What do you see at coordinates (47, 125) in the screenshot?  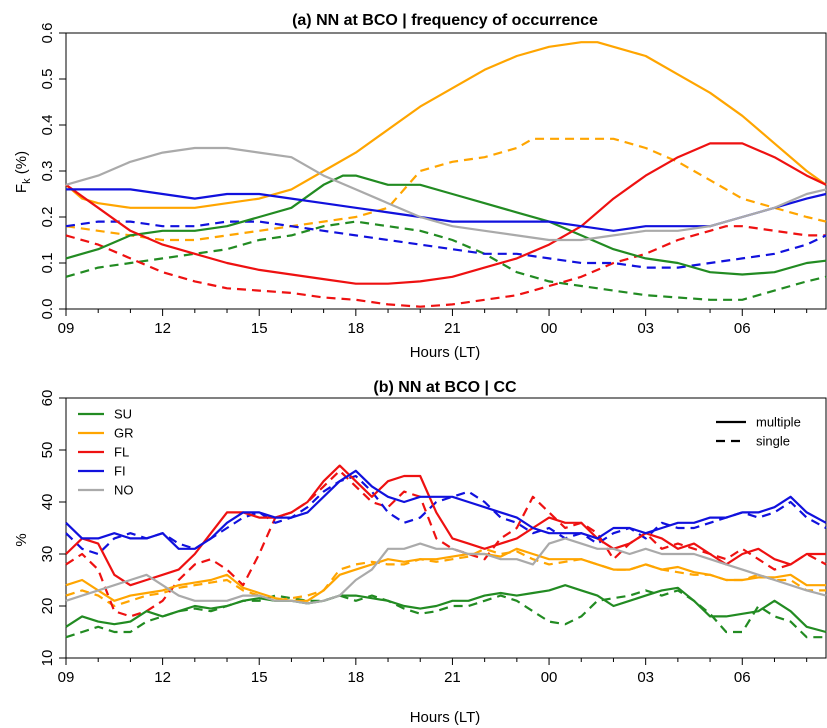 I see `y-tick-label: 0.4` at bounding box center [47, 125].